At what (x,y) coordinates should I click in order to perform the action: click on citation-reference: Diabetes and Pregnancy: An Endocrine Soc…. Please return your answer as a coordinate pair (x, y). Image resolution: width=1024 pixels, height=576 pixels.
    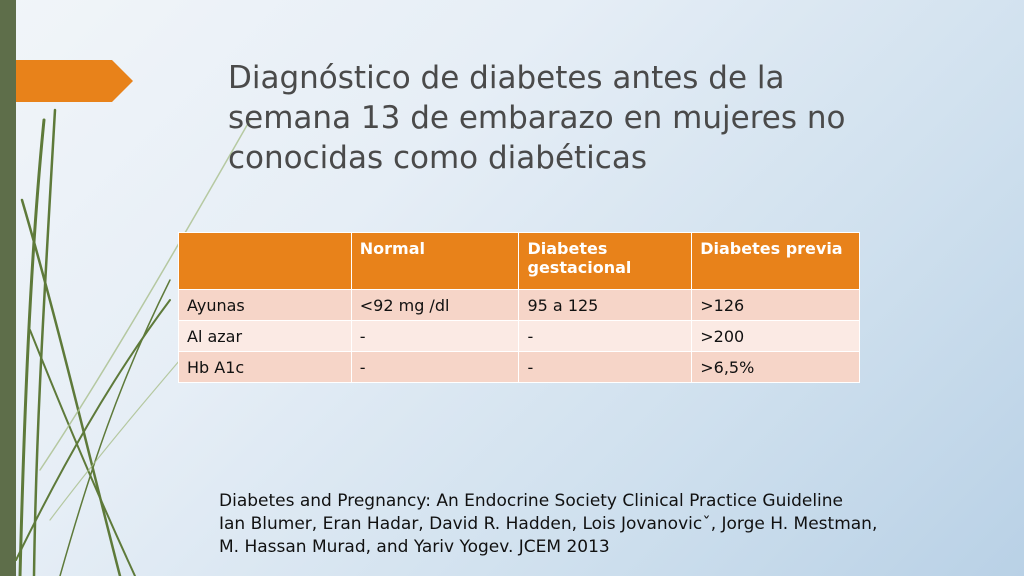
    Looking at the image, I should click on (614, 524).